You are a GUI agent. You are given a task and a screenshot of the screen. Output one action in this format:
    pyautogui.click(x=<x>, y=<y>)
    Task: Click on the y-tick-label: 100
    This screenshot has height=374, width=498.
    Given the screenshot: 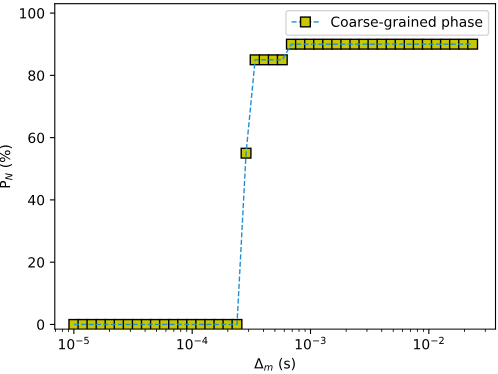 What is the action you would take?
    pyautogui.click(x=32, y=13)
    